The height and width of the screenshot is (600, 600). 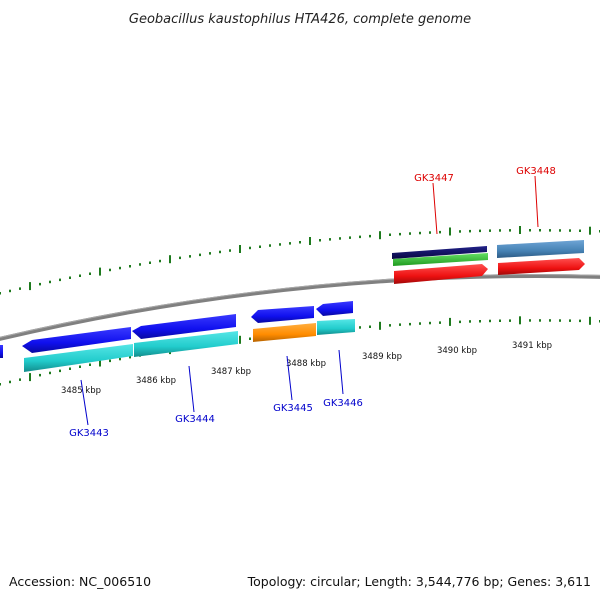 What do you see at coordinates (300, 260) in the screenshot?
I see `top-tick-track` at bounding box center [300, 260].